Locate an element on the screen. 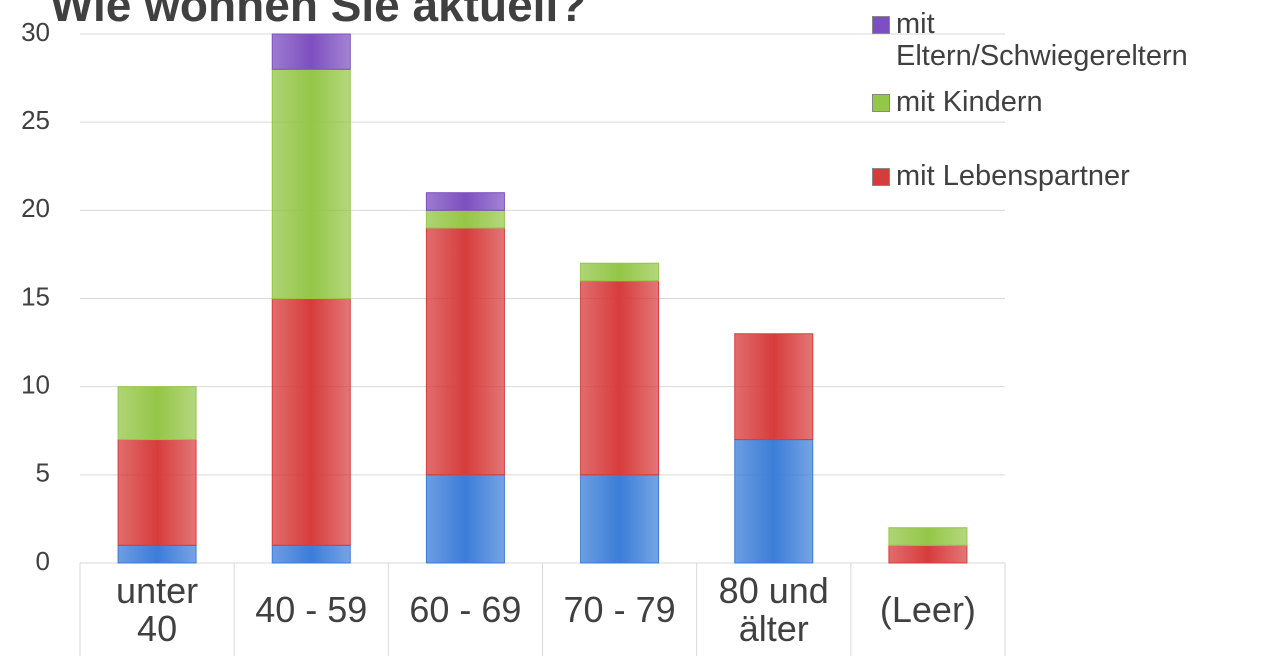 This screenshot has width=1286, height=656. x-tick-cell: (Leer) is located at coordinates (928, 609).